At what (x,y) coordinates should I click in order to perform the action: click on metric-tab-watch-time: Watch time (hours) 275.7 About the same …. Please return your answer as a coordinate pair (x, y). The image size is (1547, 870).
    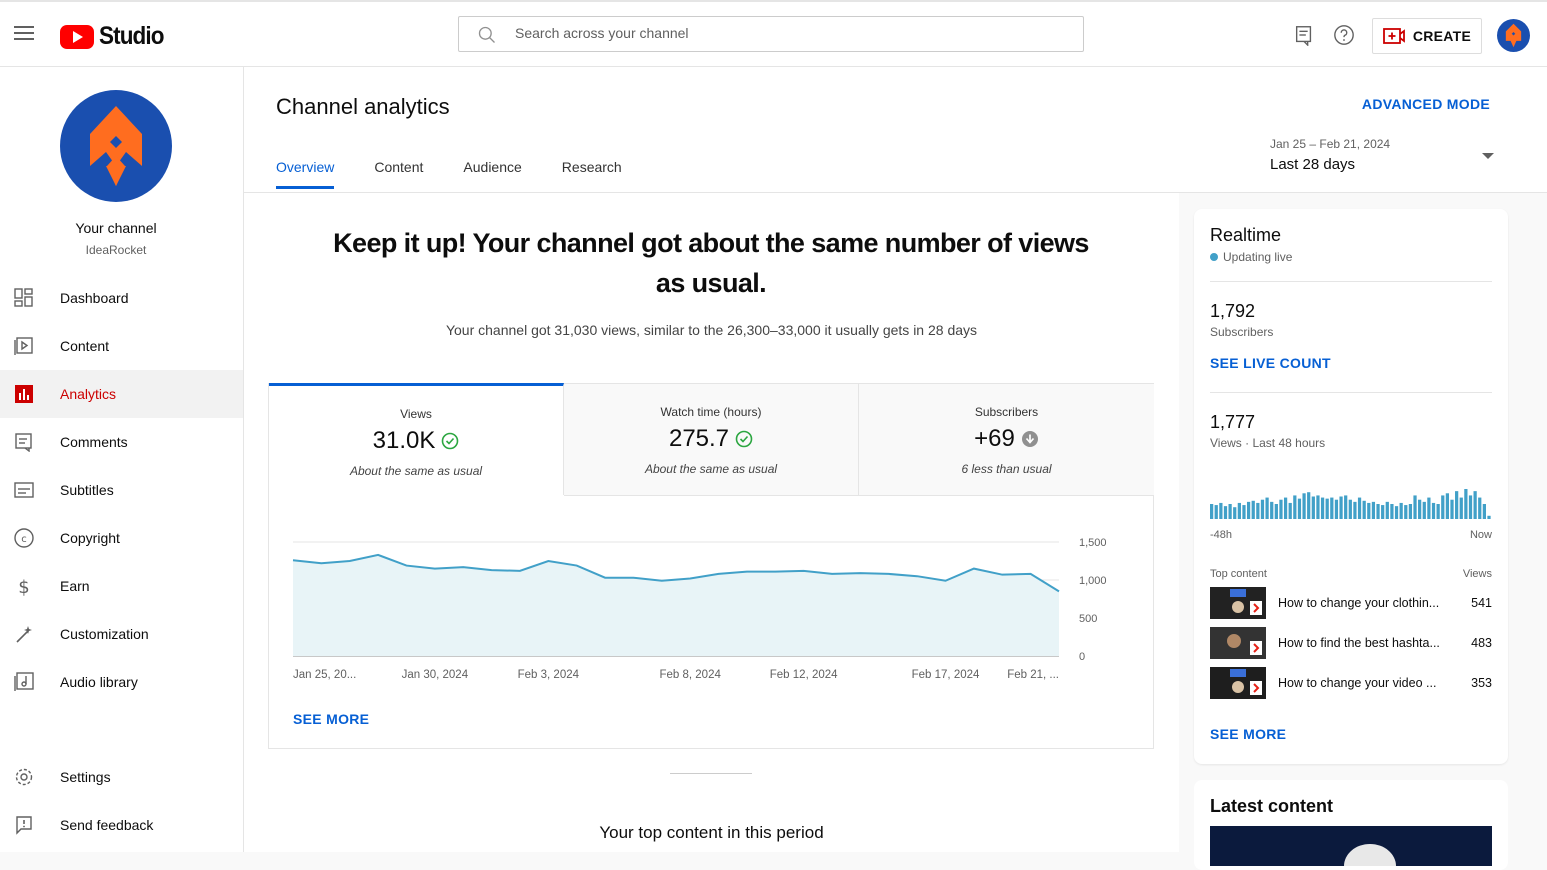
    Looking at the image, I should click on (711, 440).